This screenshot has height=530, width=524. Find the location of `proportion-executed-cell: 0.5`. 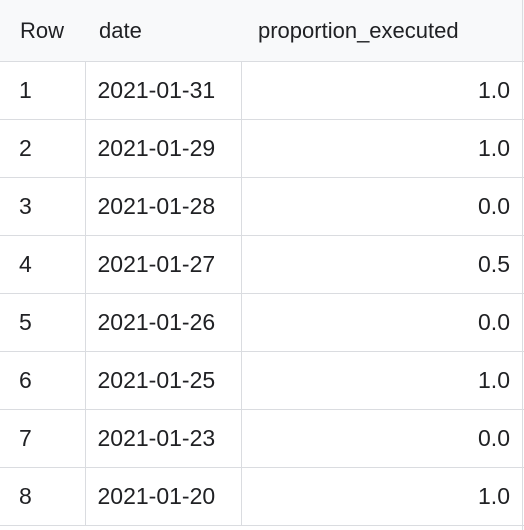

proportion-executed-cell: 0.5 is located at coordinates (382, 264).